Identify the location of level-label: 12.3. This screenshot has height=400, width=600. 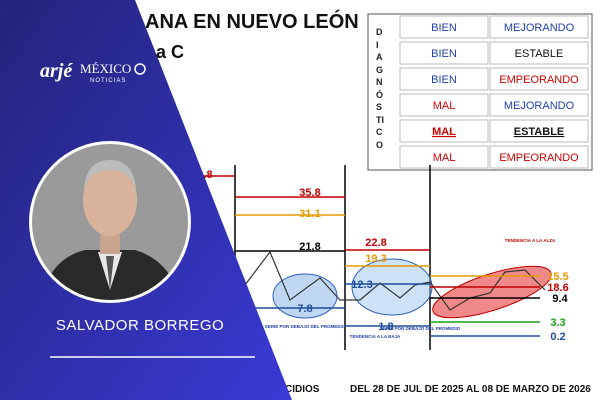
(361, 285).